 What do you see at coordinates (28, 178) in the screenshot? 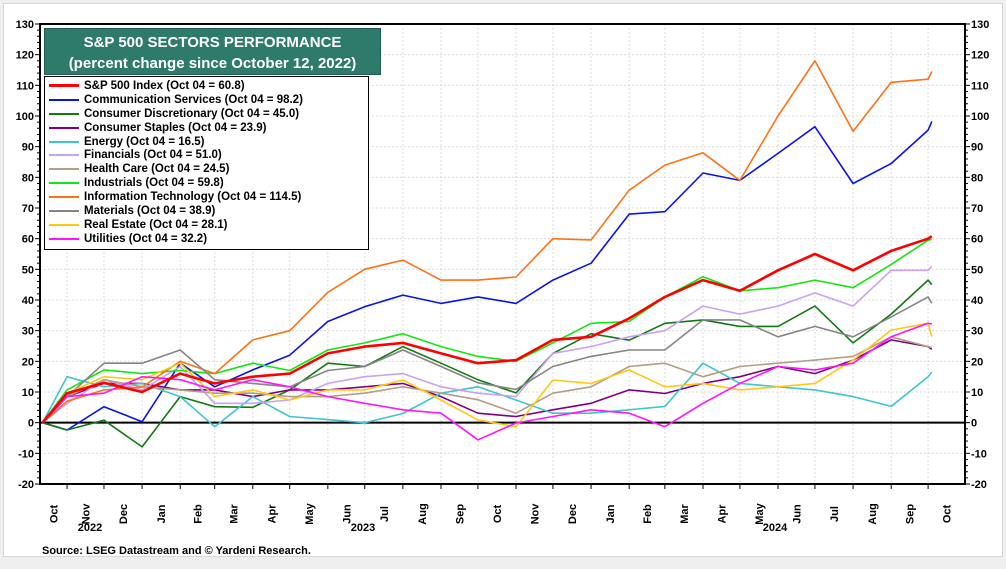
I see `y-tick-label-left: 80` at bounding box center [28, 178].